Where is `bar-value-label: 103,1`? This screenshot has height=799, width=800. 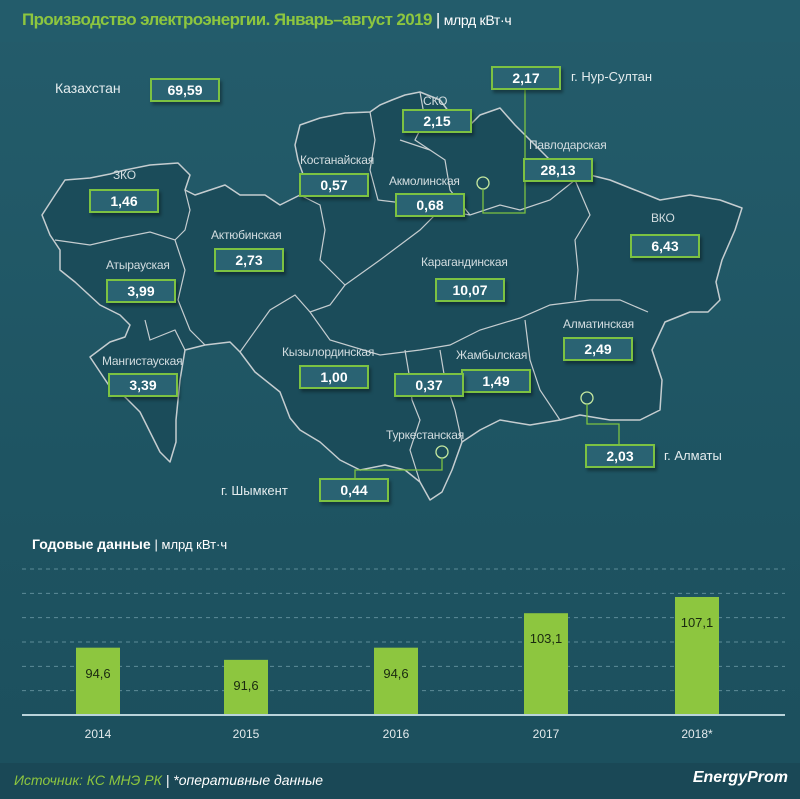
bar-value-label: 103,1 is located at coordinates (546, 639).